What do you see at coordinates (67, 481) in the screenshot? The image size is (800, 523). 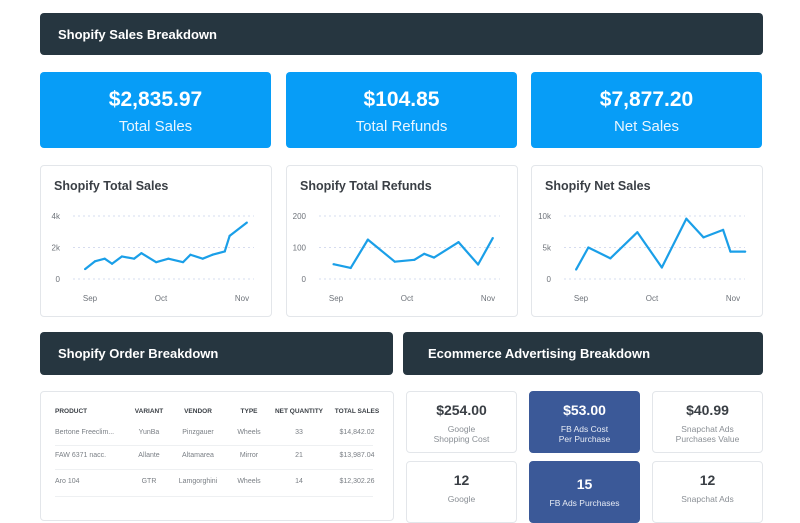 I see `table-cell: Aro 104` at bounding box center [67, 481].